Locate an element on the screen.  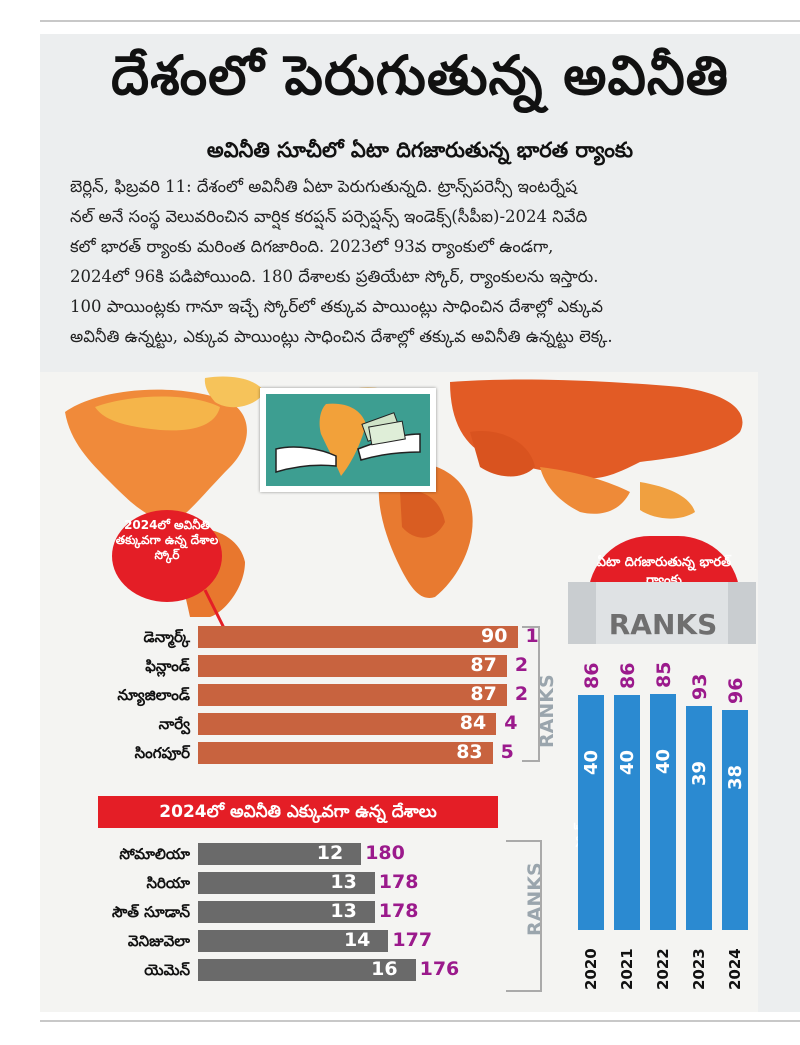
bottom-rank-value: 177 is located at coordinates (412, 940).